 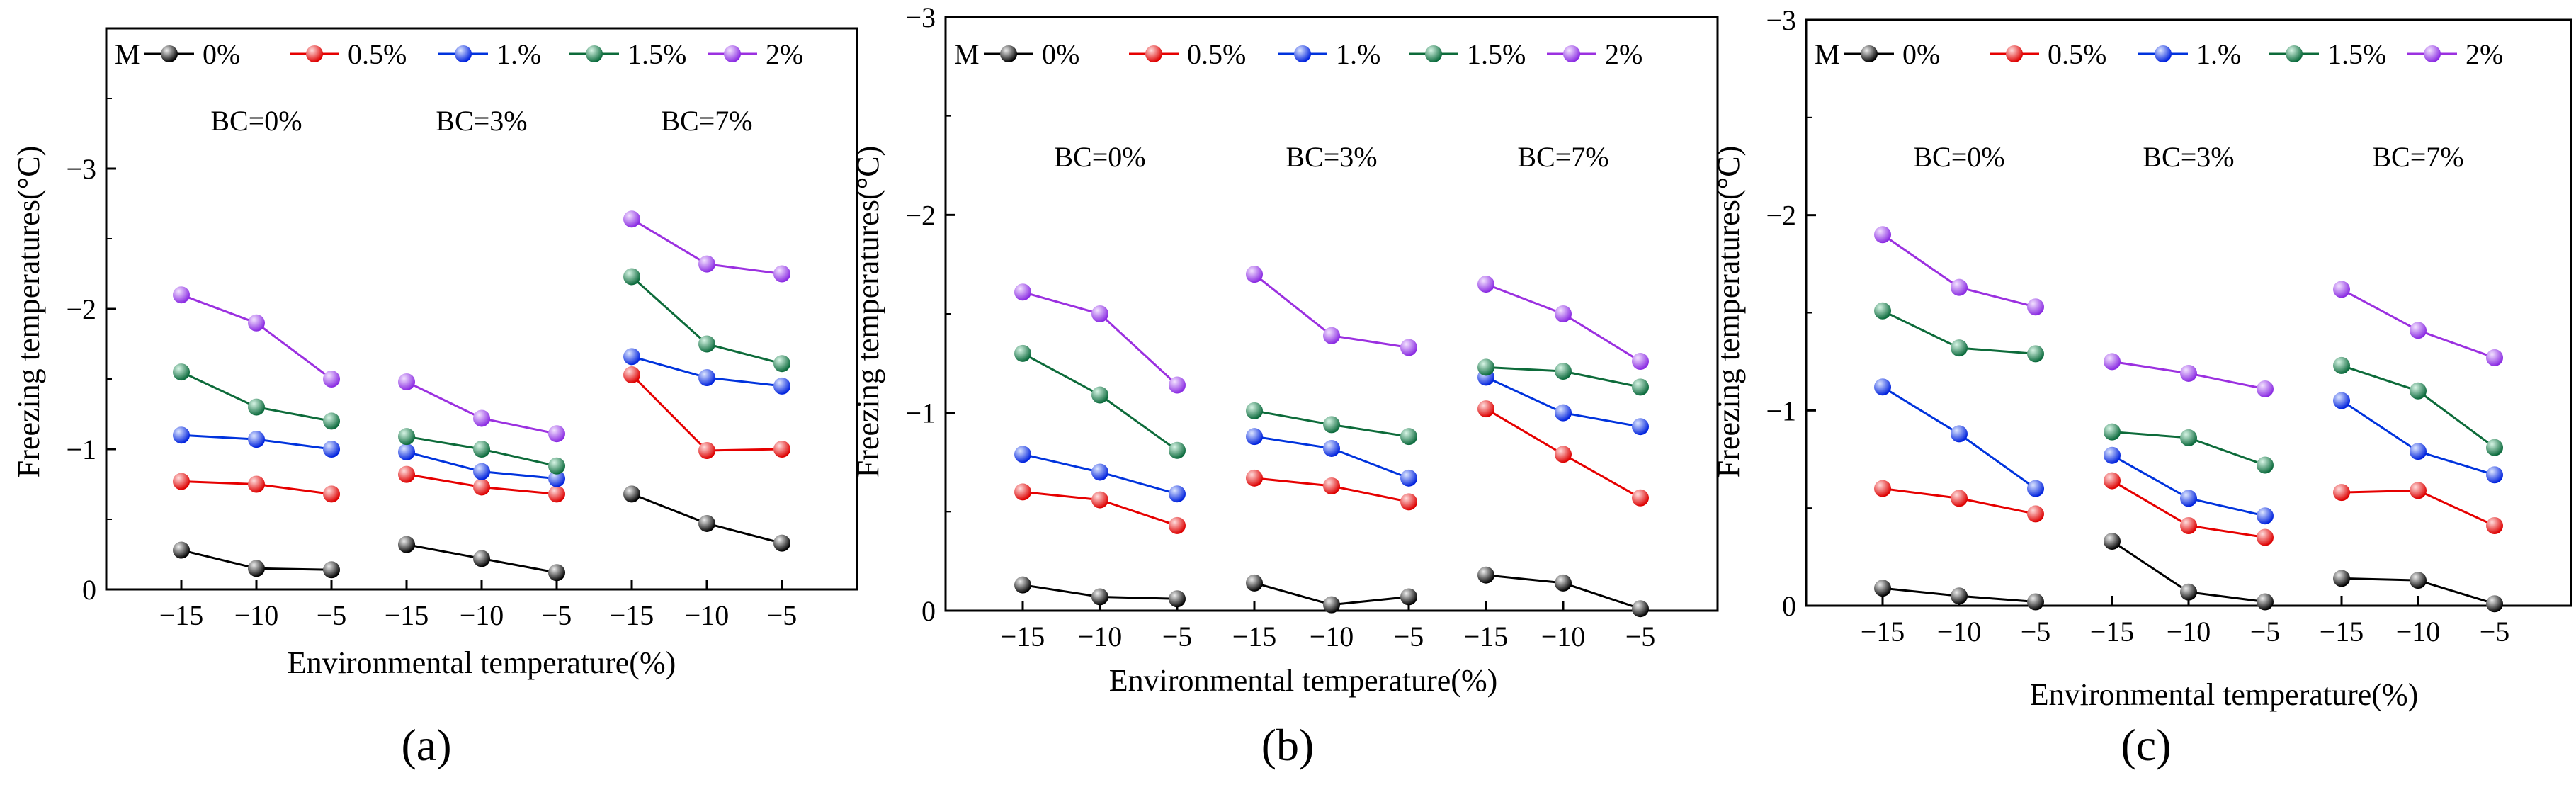 I want to click on legend-label: 2%, so click(x=784, y=54).